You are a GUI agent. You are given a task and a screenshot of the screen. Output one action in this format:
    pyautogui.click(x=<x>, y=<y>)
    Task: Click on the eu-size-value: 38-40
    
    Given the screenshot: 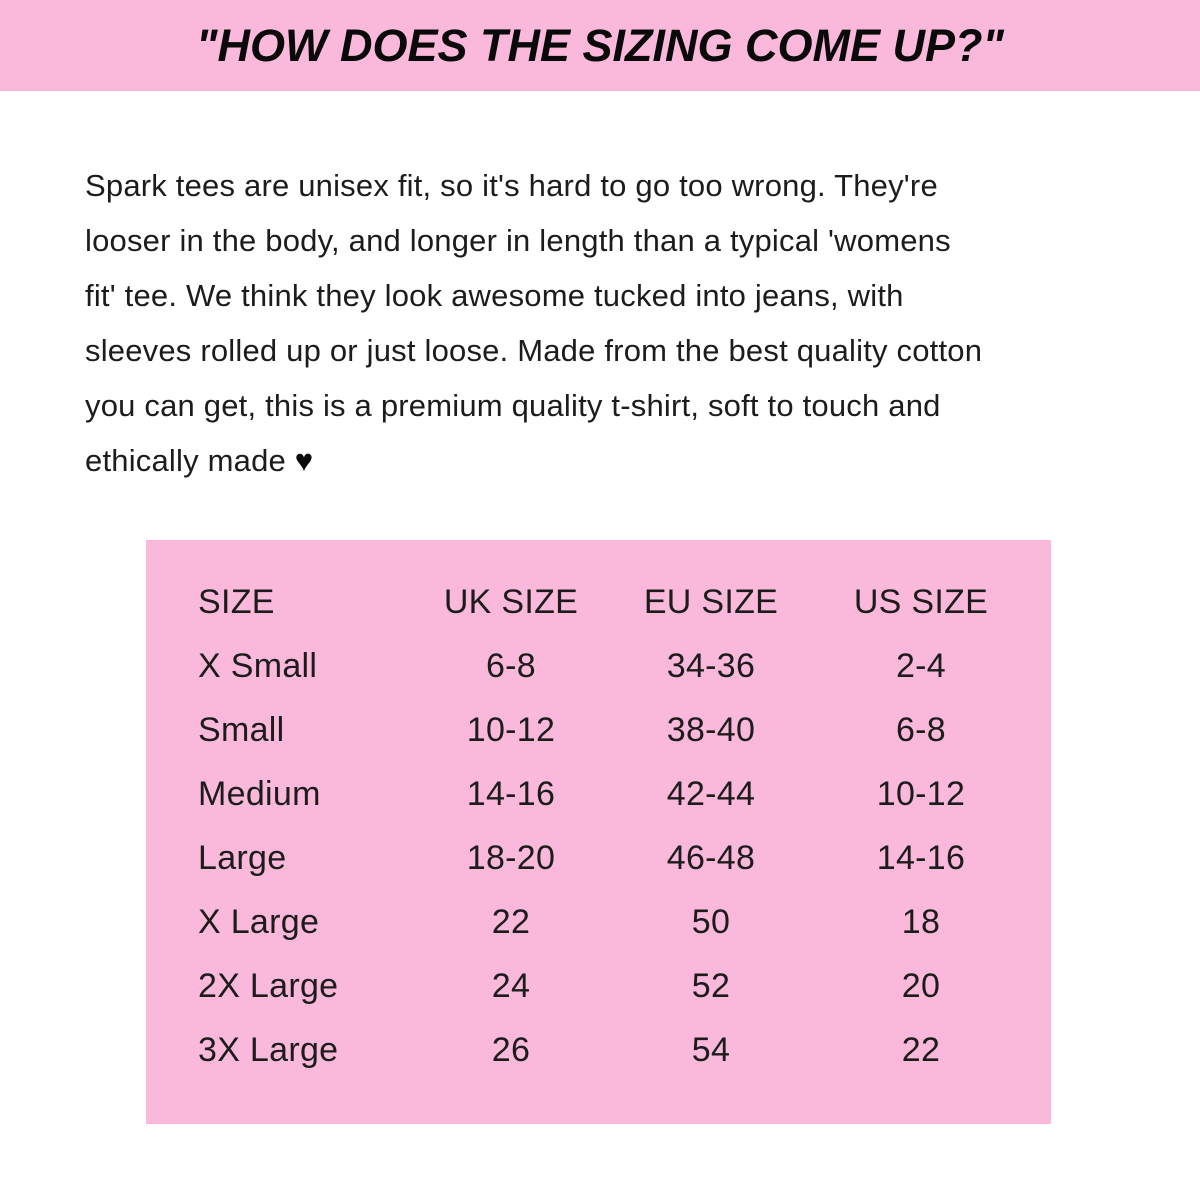 What is the action you would take?
    pyautogui.click(x=711, y=729)
    